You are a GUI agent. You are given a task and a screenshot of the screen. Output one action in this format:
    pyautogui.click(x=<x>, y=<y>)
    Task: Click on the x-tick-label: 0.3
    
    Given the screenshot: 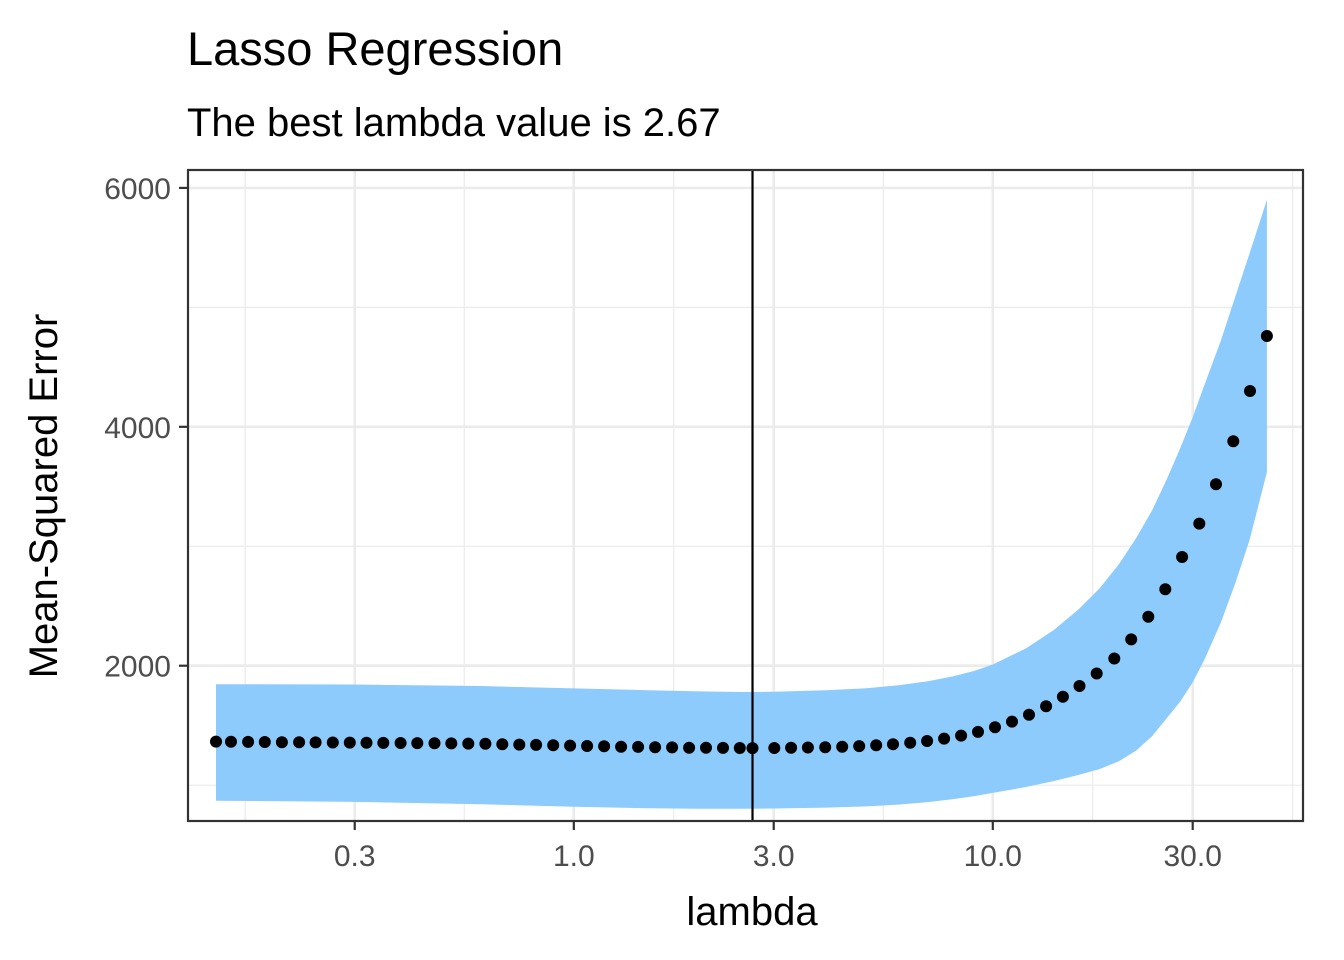 What is the action you would take?
    pyautogui.click(x=355, y=856)
    